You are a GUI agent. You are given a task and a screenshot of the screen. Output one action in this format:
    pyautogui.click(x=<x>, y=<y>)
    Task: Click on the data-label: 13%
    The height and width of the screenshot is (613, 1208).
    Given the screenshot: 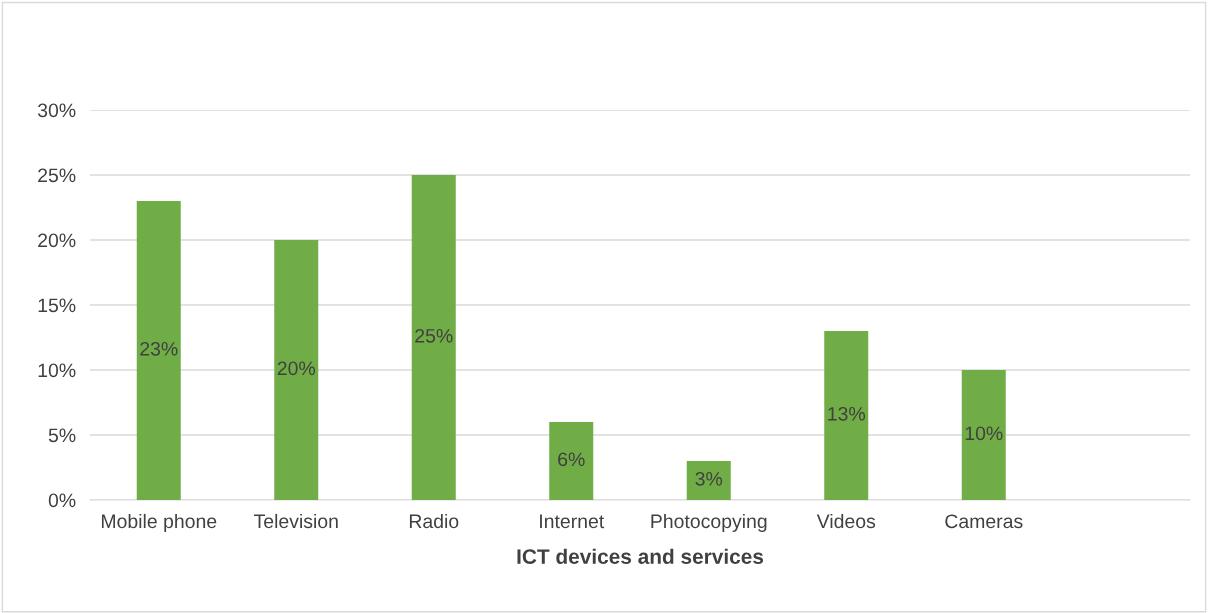 What is the action you would take?
    pyautogui.click(x=847, y=413)
    